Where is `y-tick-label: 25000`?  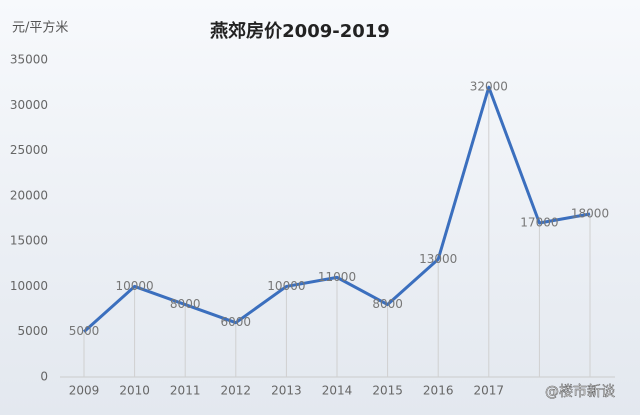
y-tick-label: 25000 is located at coordinates (29, 150).